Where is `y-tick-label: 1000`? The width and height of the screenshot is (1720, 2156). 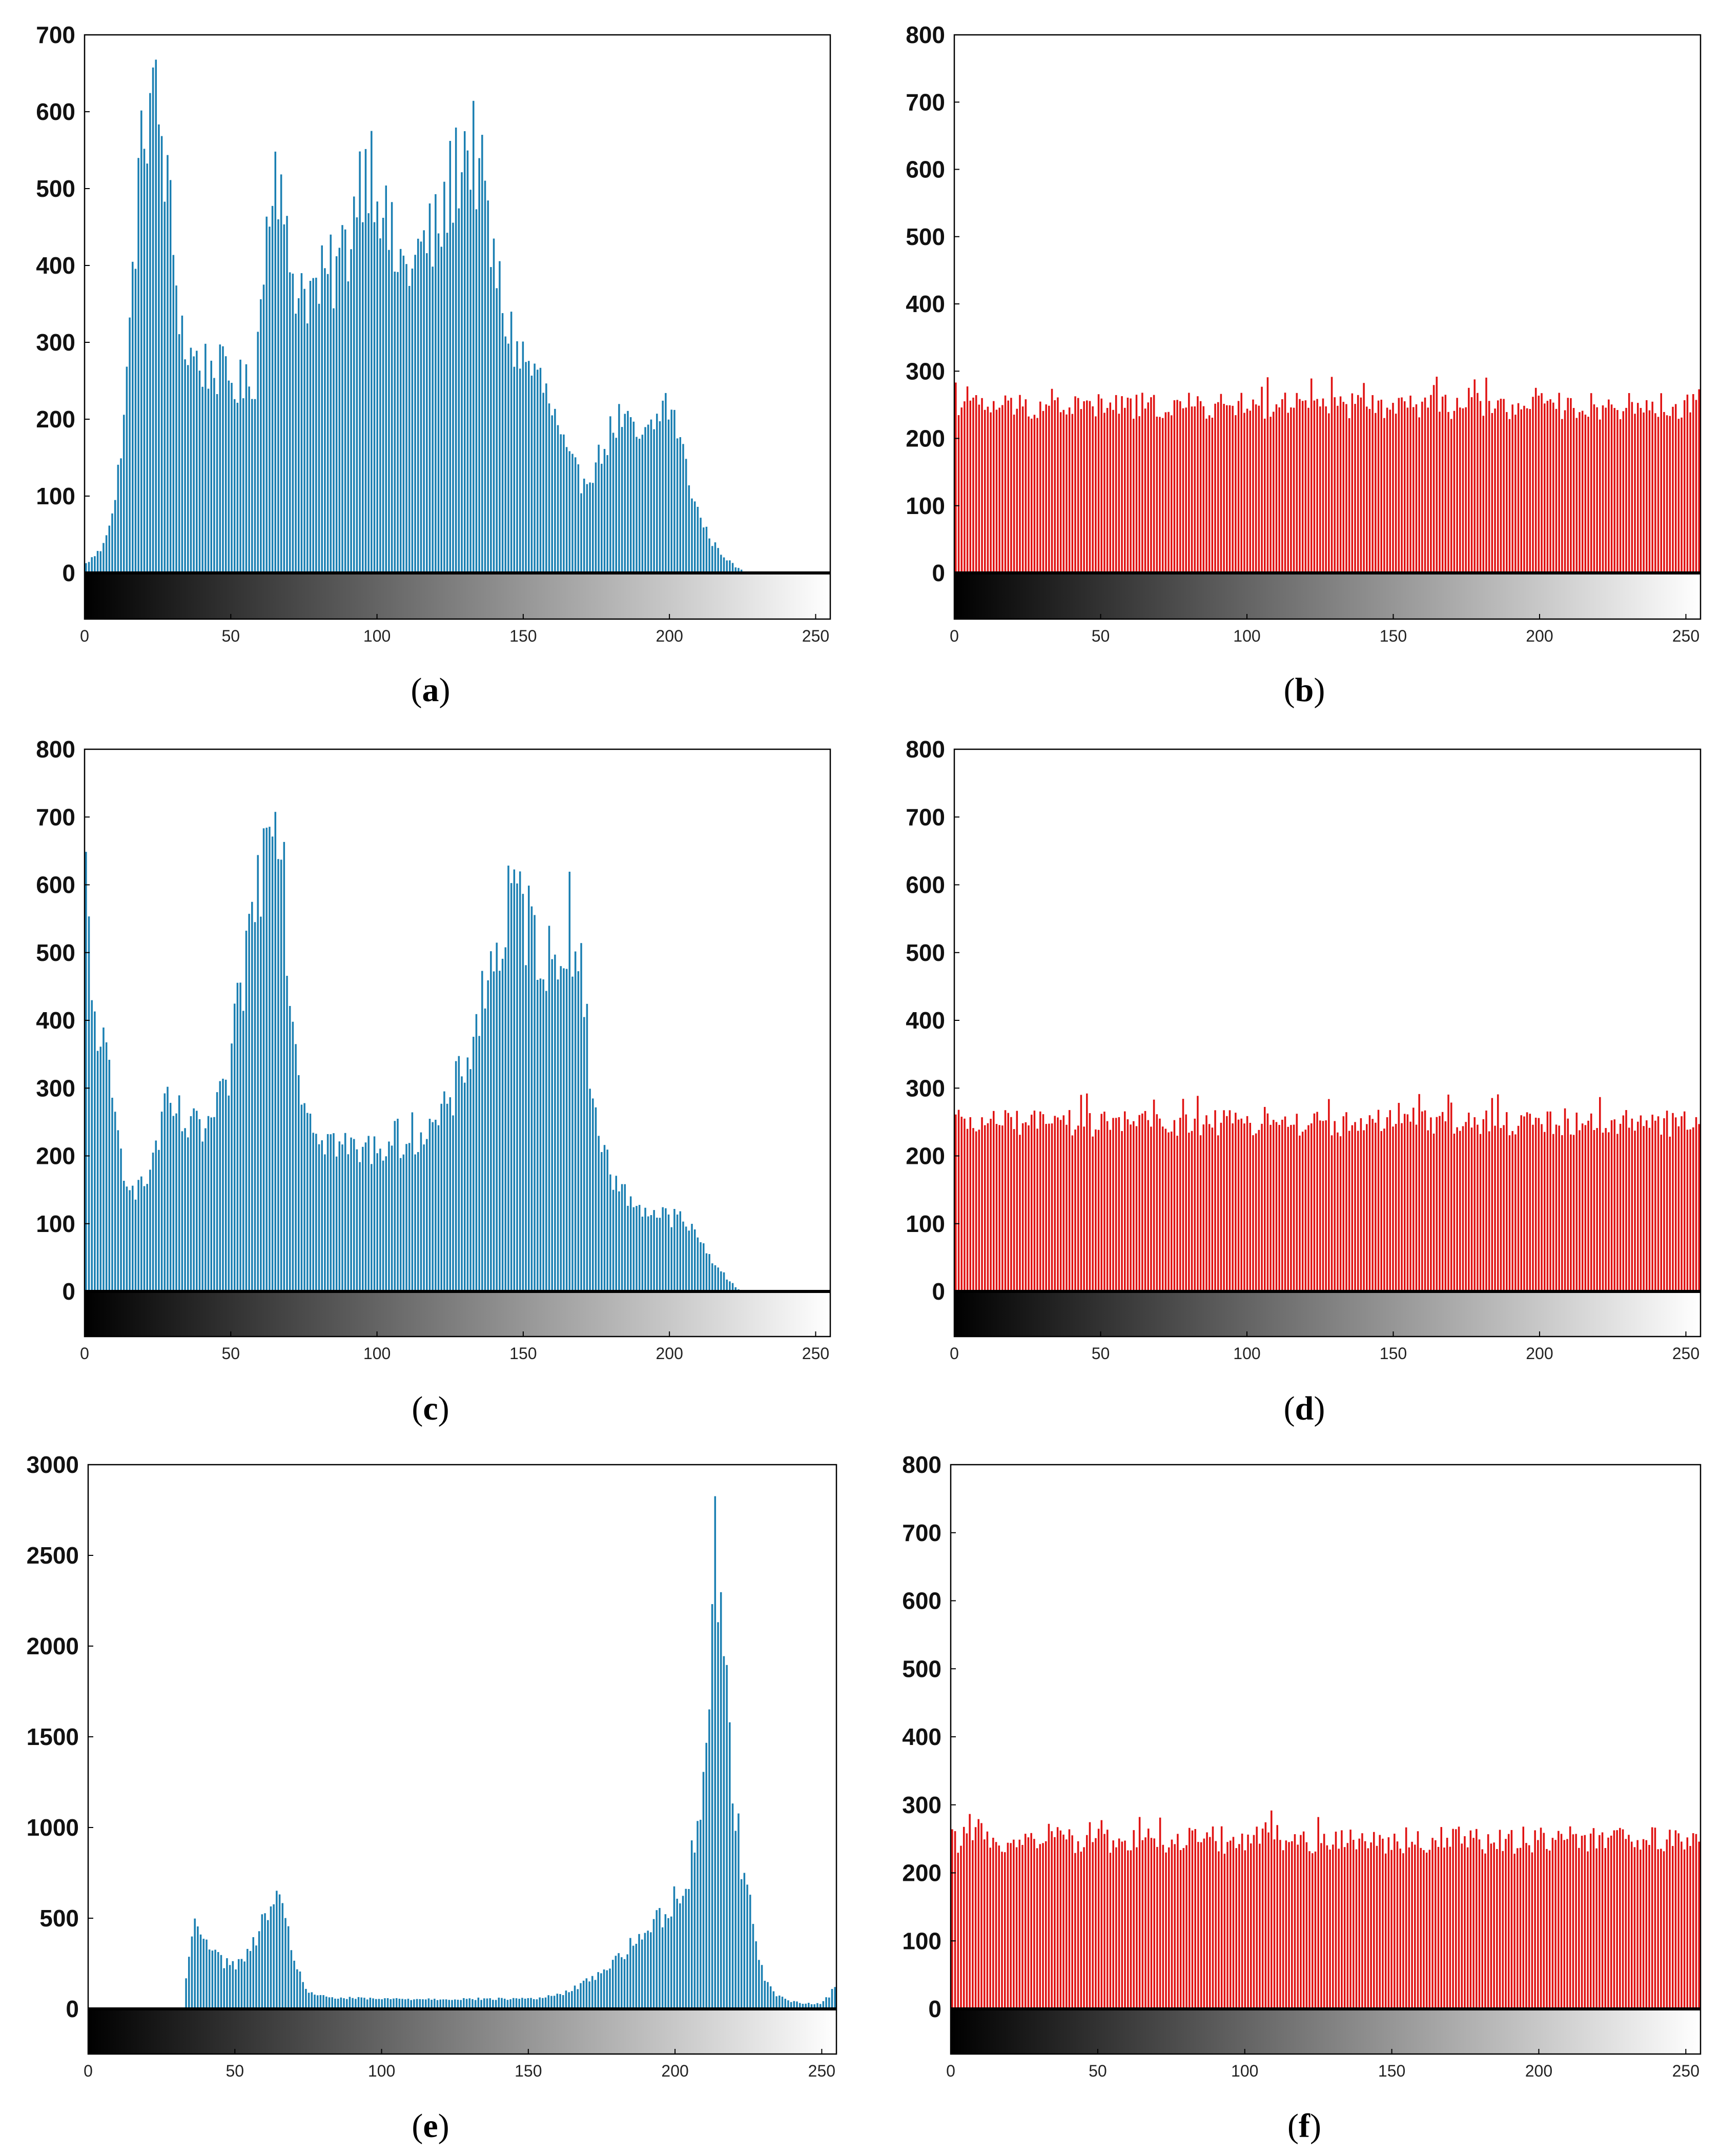
y-tick-label: 1000 is located at coordinates (53, 1827).